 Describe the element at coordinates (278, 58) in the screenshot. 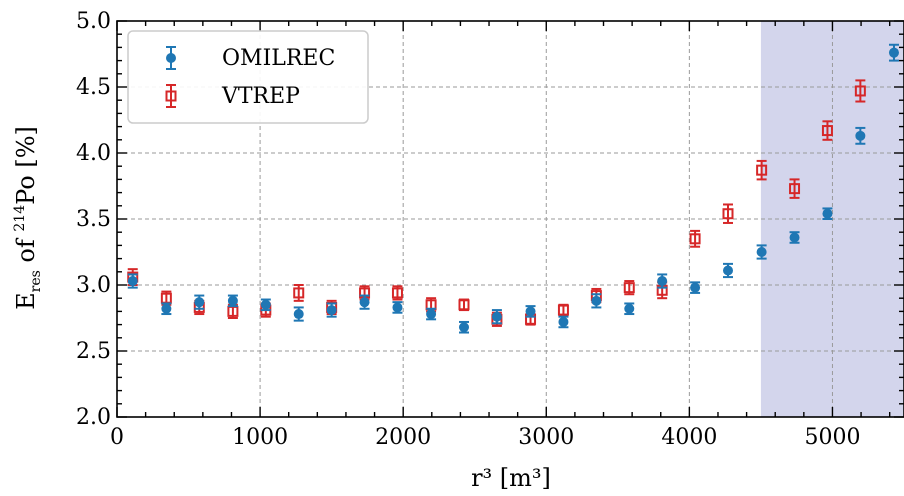

I see `legend-label-omilrec: OMILREC` at that location.